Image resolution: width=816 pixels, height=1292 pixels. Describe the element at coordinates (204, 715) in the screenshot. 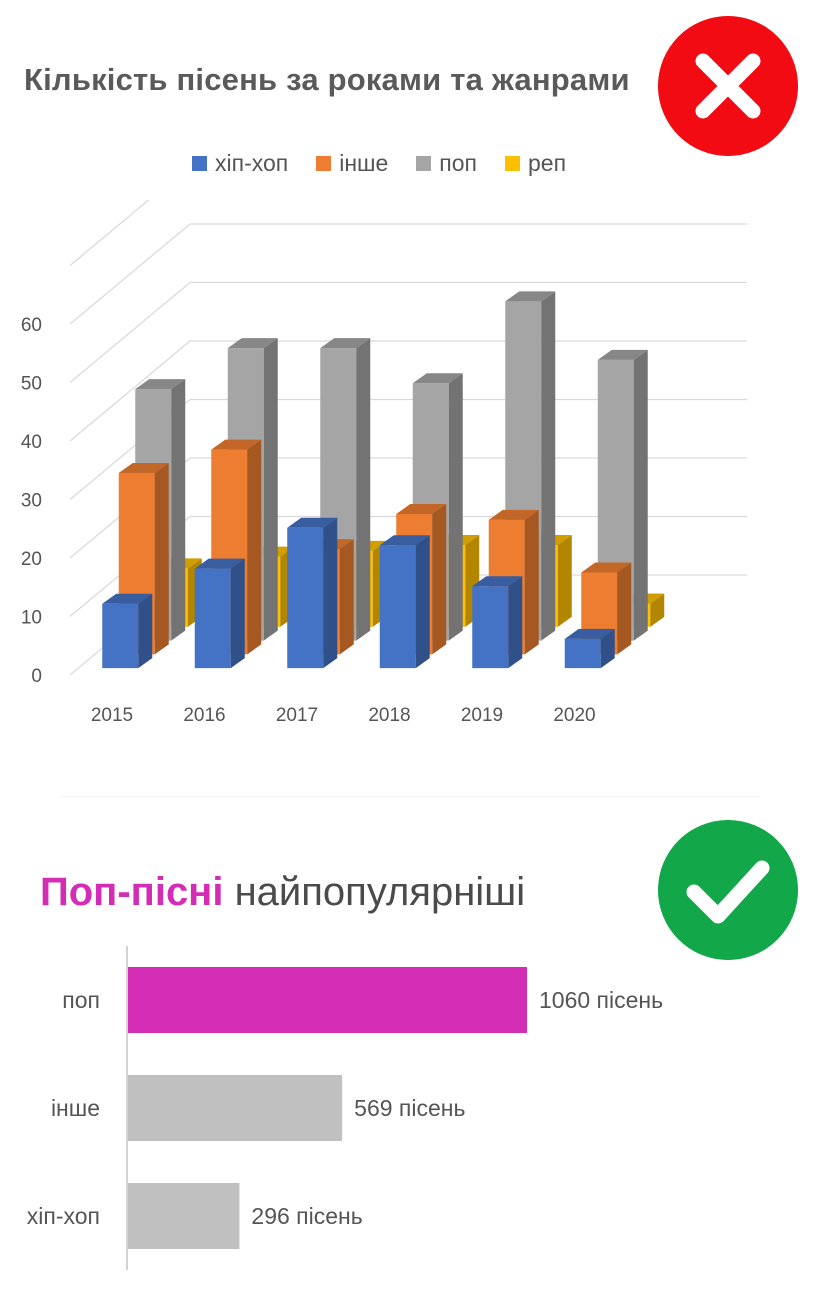

I see `x-tick-label: 2016` at that location.